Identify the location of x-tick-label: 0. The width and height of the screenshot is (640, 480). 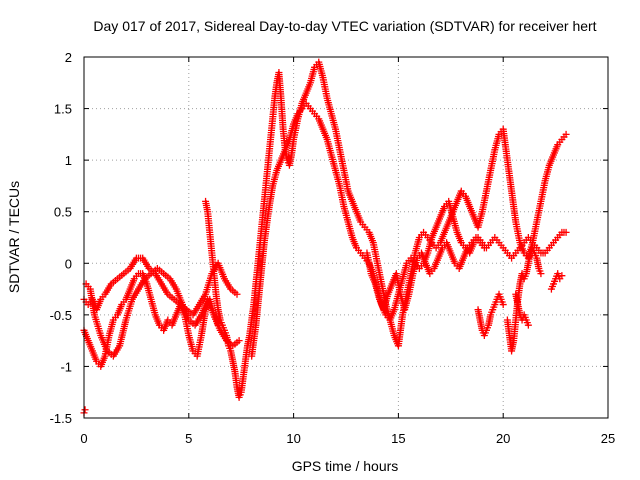
(83, 438).